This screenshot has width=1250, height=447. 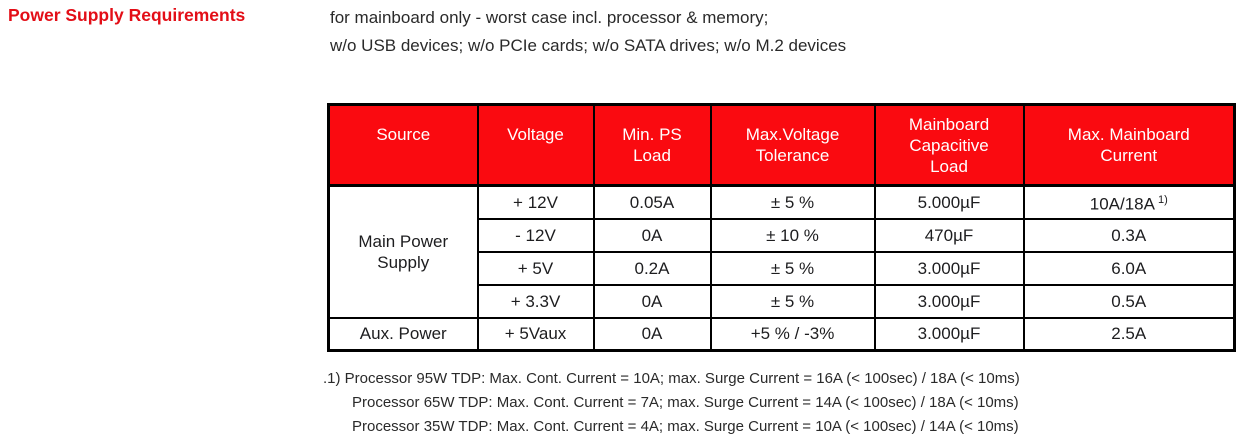 I want to click on cell-voltage: - 12V, so click(x=535, y=235).